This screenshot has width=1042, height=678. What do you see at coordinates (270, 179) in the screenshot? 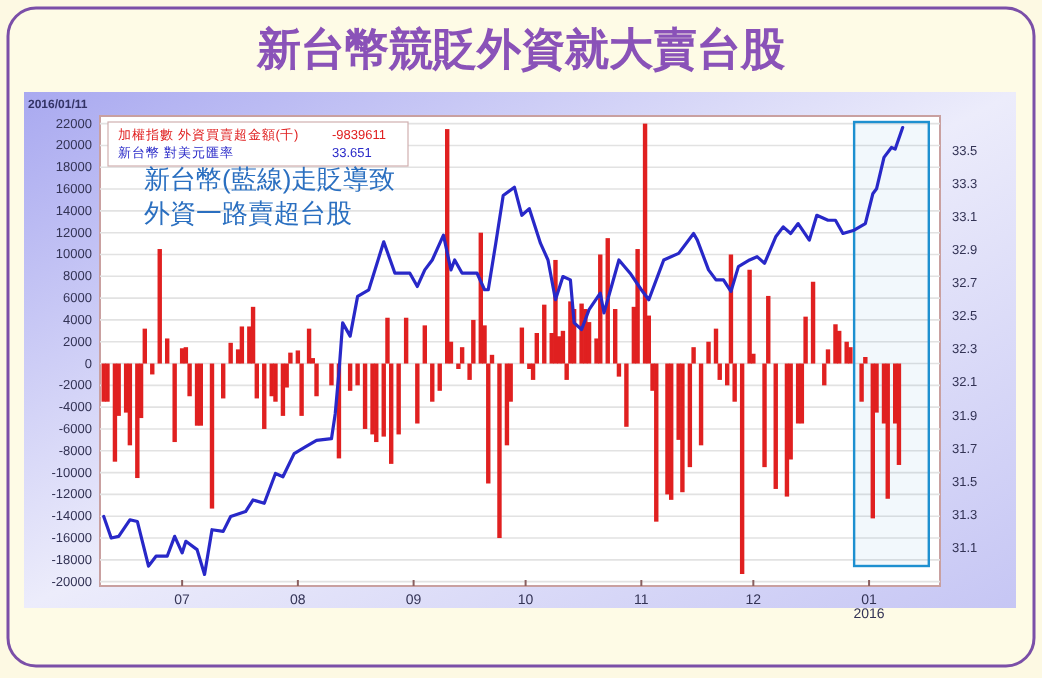
I see `annotation: 新台幣(藍線)走貶導致` at bounding box center [270, 179].